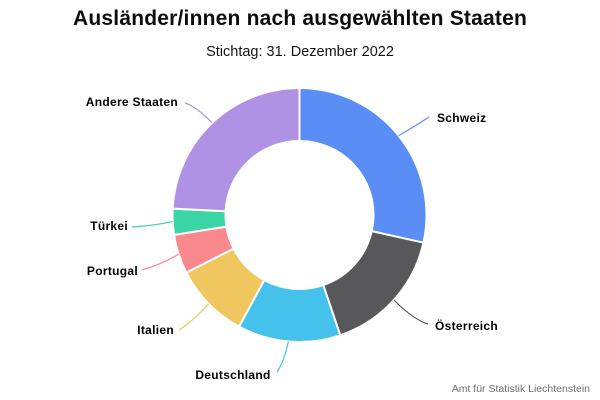  I want to click on label-italien: Italien, so click(155, 330).